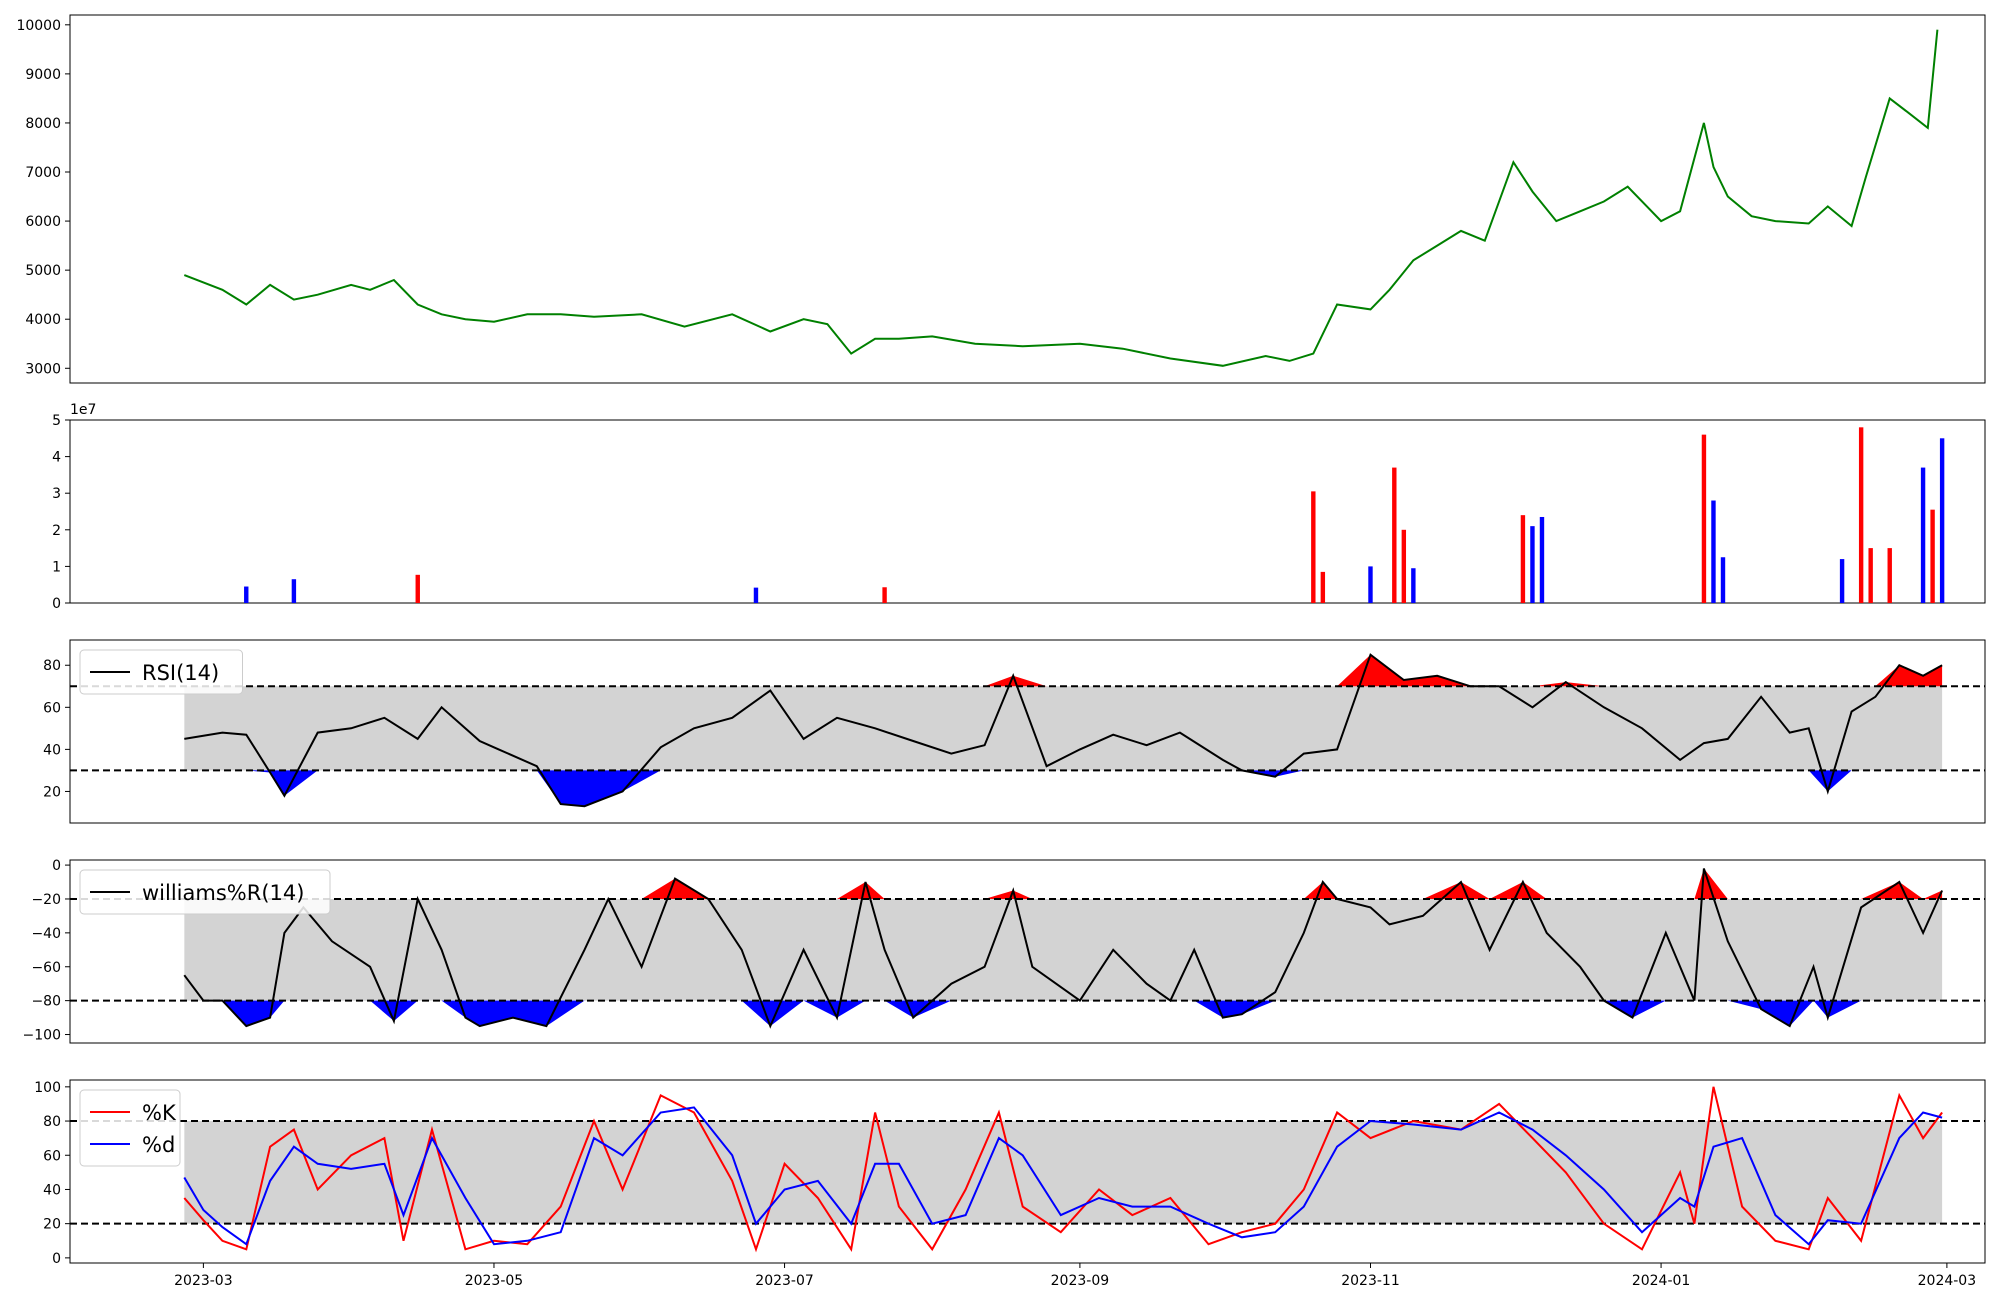 This screenshot has width=2000, height=1304. Describe the element at coordinates (56, 604) in the screenshot. I see `volume-ytick-label: 0` at that location.